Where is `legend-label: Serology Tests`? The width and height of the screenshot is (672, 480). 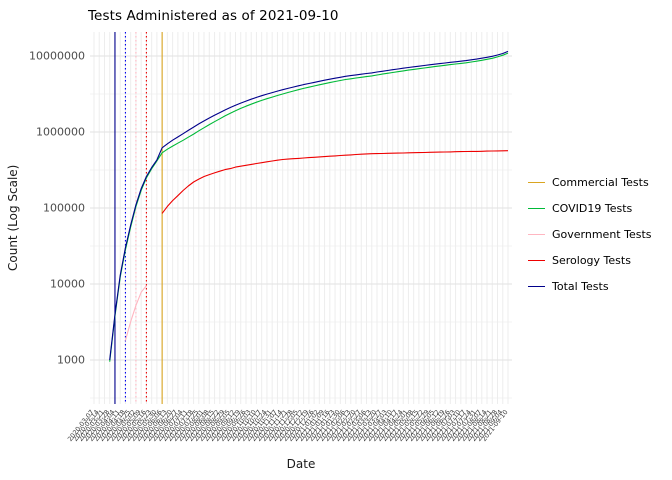 legend-label: Serology Tests is located at coordinates (591, 260).